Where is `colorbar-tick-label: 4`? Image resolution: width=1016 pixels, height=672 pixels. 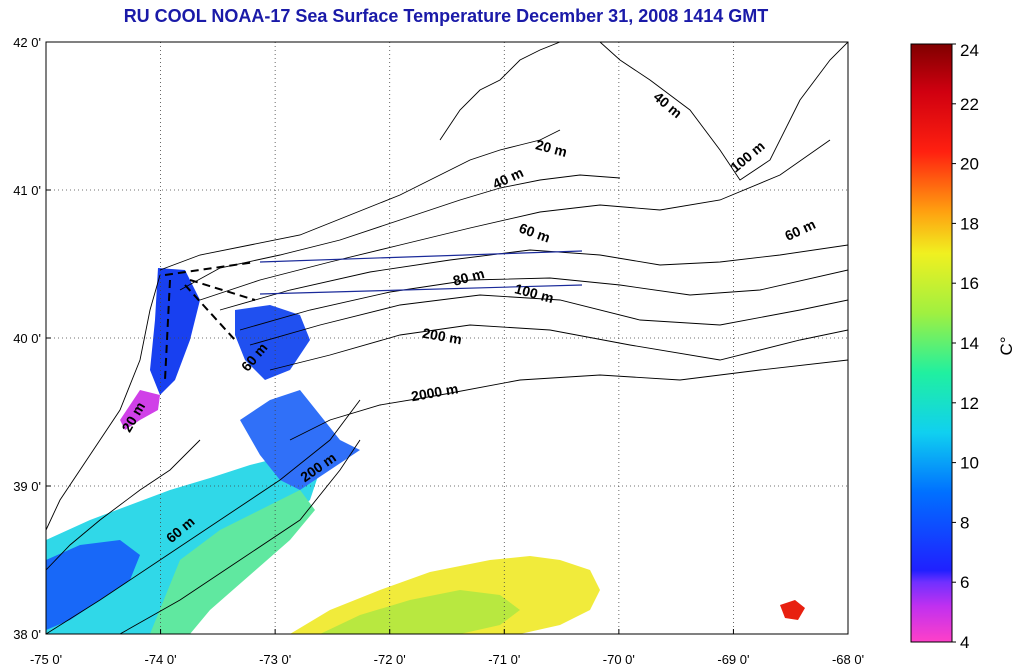 colorbar-tick-label: 4 is located at coordinates (964, 642).